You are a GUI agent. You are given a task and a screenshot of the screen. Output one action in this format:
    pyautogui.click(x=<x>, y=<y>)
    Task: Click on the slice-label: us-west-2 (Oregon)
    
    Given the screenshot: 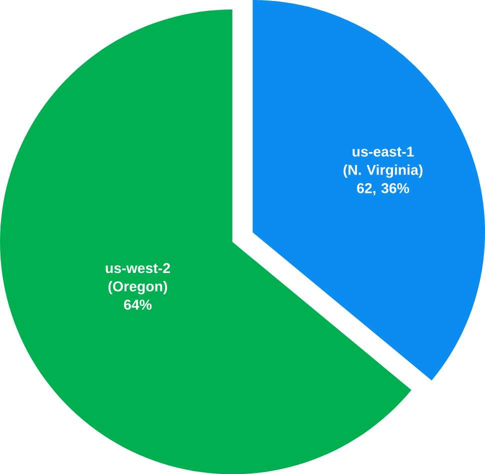 What is the action you would take?
    pyautogui.click(x=138, y=278)
    